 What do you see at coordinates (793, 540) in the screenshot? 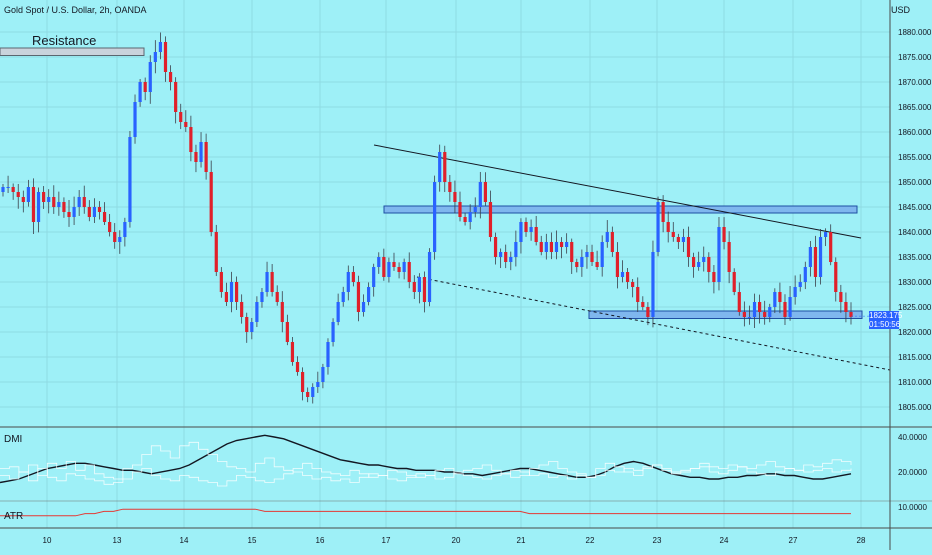
I see `time-tick-label: 27` at bounding box center [793, 540].